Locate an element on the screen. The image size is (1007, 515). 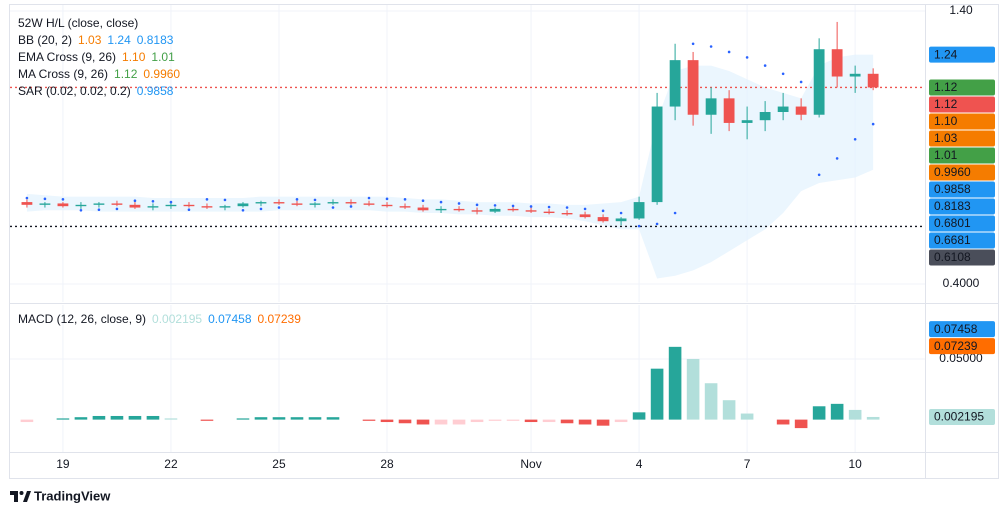
legend-label: SAR (0.02, 0.02, 0.2) is located at coordinates (74, 91).